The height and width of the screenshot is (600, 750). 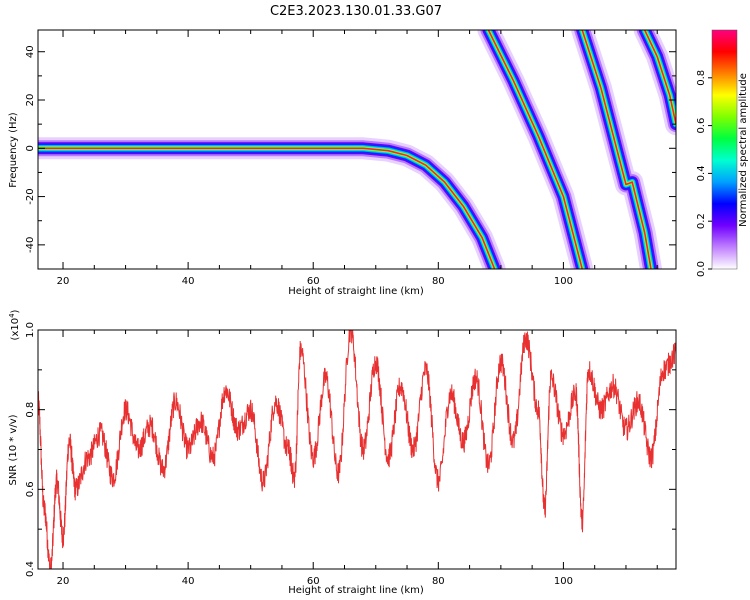 I want to click on colorbar-tick-label: 0.8, so click(x=701, y=78).